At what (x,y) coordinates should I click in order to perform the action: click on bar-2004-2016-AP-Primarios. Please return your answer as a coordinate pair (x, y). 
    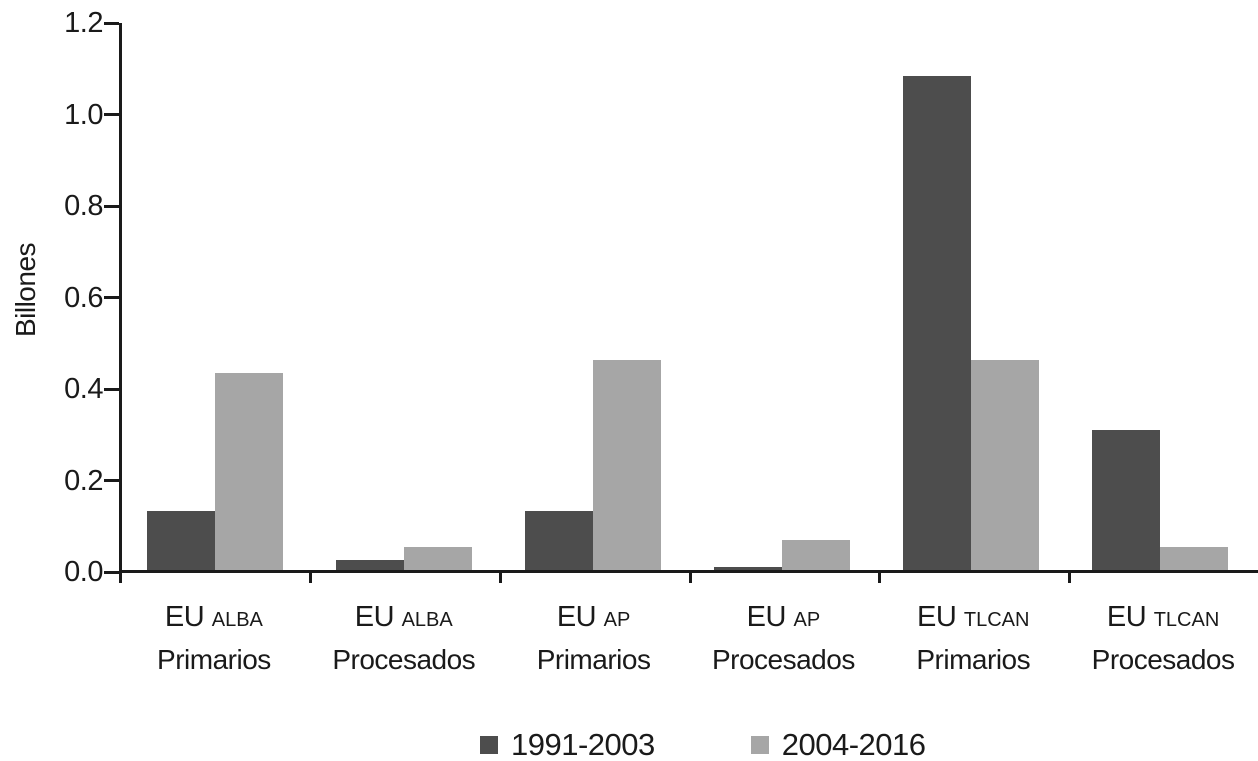
    Looking at the image, I should click on (626, 465).